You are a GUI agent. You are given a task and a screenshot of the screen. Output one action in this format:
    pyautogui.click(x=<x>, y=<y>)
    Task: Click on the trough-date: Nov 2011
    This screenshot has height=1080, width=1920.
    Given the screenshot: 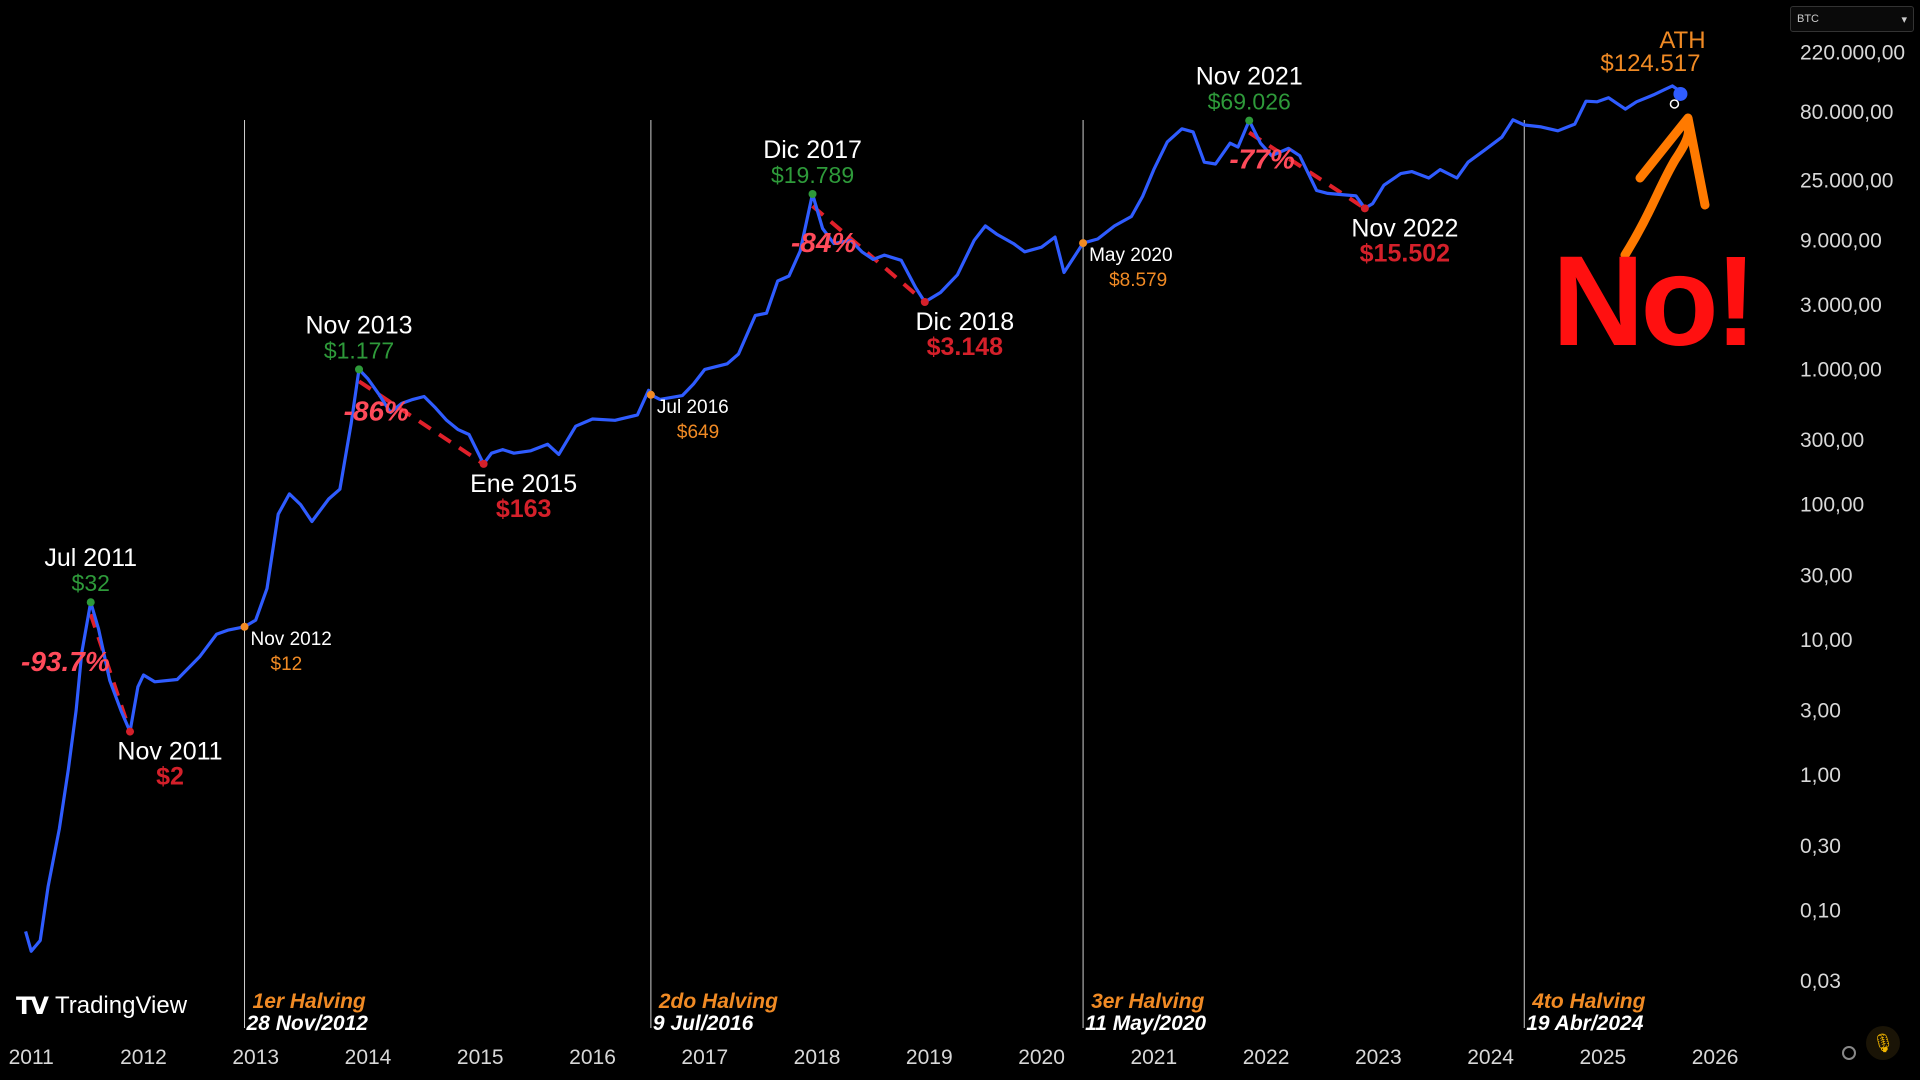 What is the action you would take?
    pyautogui.click(x=169, y=752)
    